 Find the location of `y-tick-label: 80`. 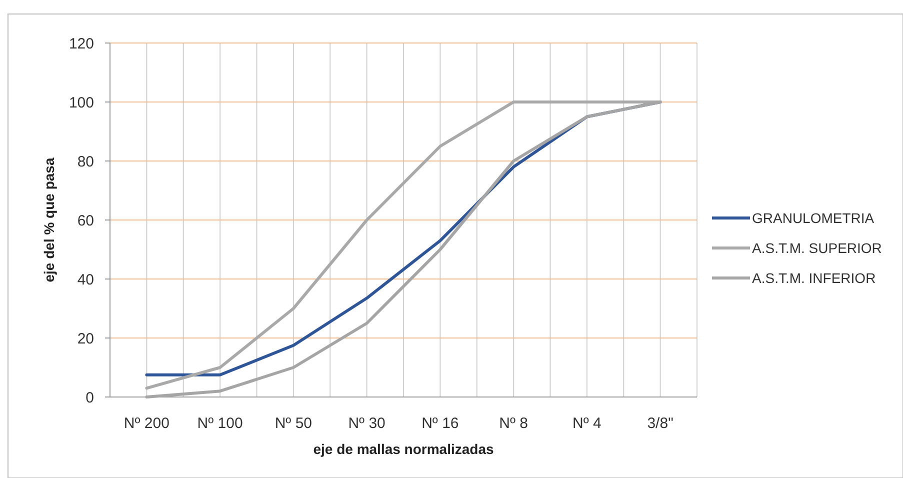

y-tick-label: 80 is located at coordinates (85, 161).